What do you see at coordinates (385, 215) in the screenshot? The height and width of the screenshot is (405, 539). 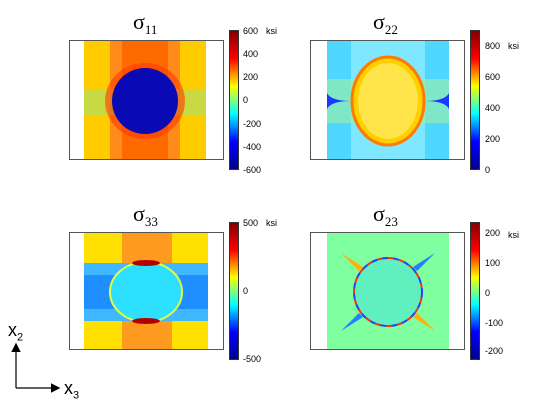 I see `panel-title-s23: σ23` at bounding box center [385, 215].